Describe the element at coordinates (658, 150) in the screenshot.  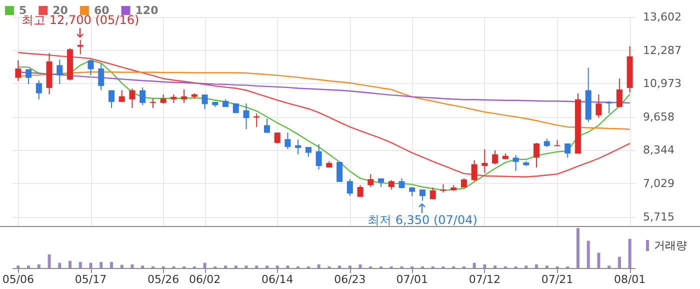
I see `y-tick-label: 8,344` at that location.